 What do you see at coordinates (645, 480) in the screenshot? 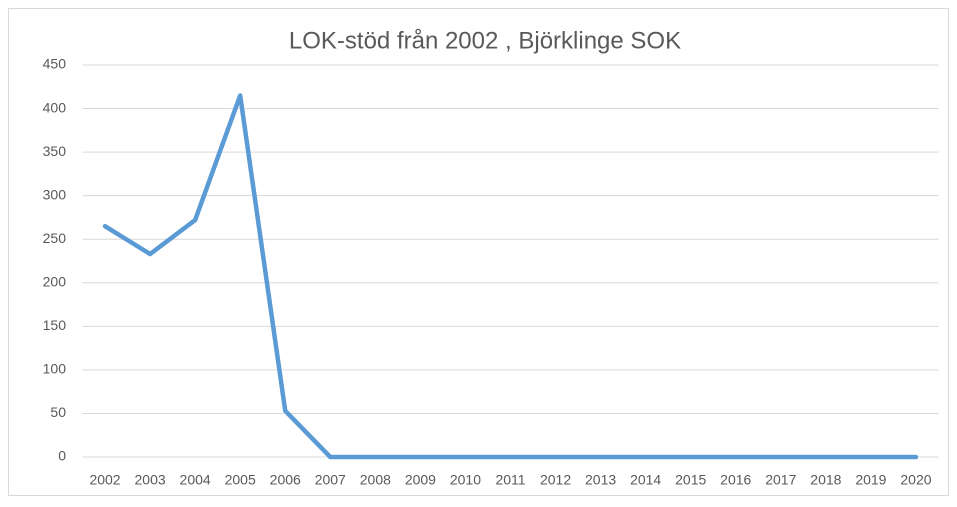
I see `x-tick-label: 2014` at bounding box center [645, 480].